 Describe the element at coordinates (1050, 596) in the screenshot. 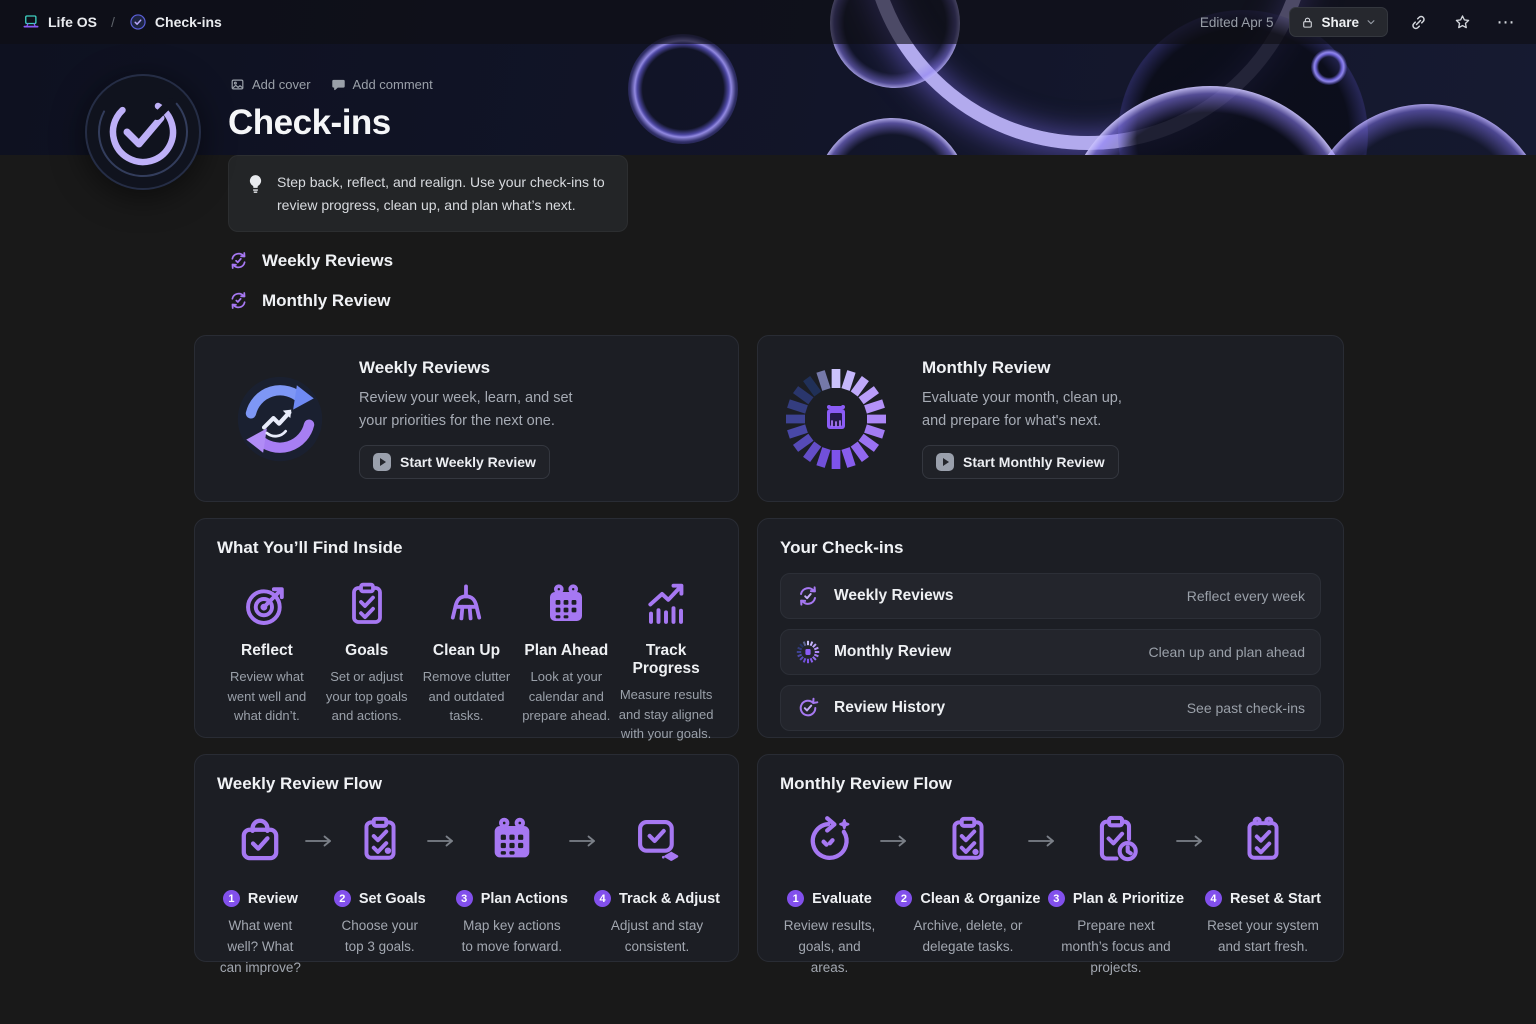

I see `row-weekly-reviews: Weekly Reviews Reflect every week` at that location.